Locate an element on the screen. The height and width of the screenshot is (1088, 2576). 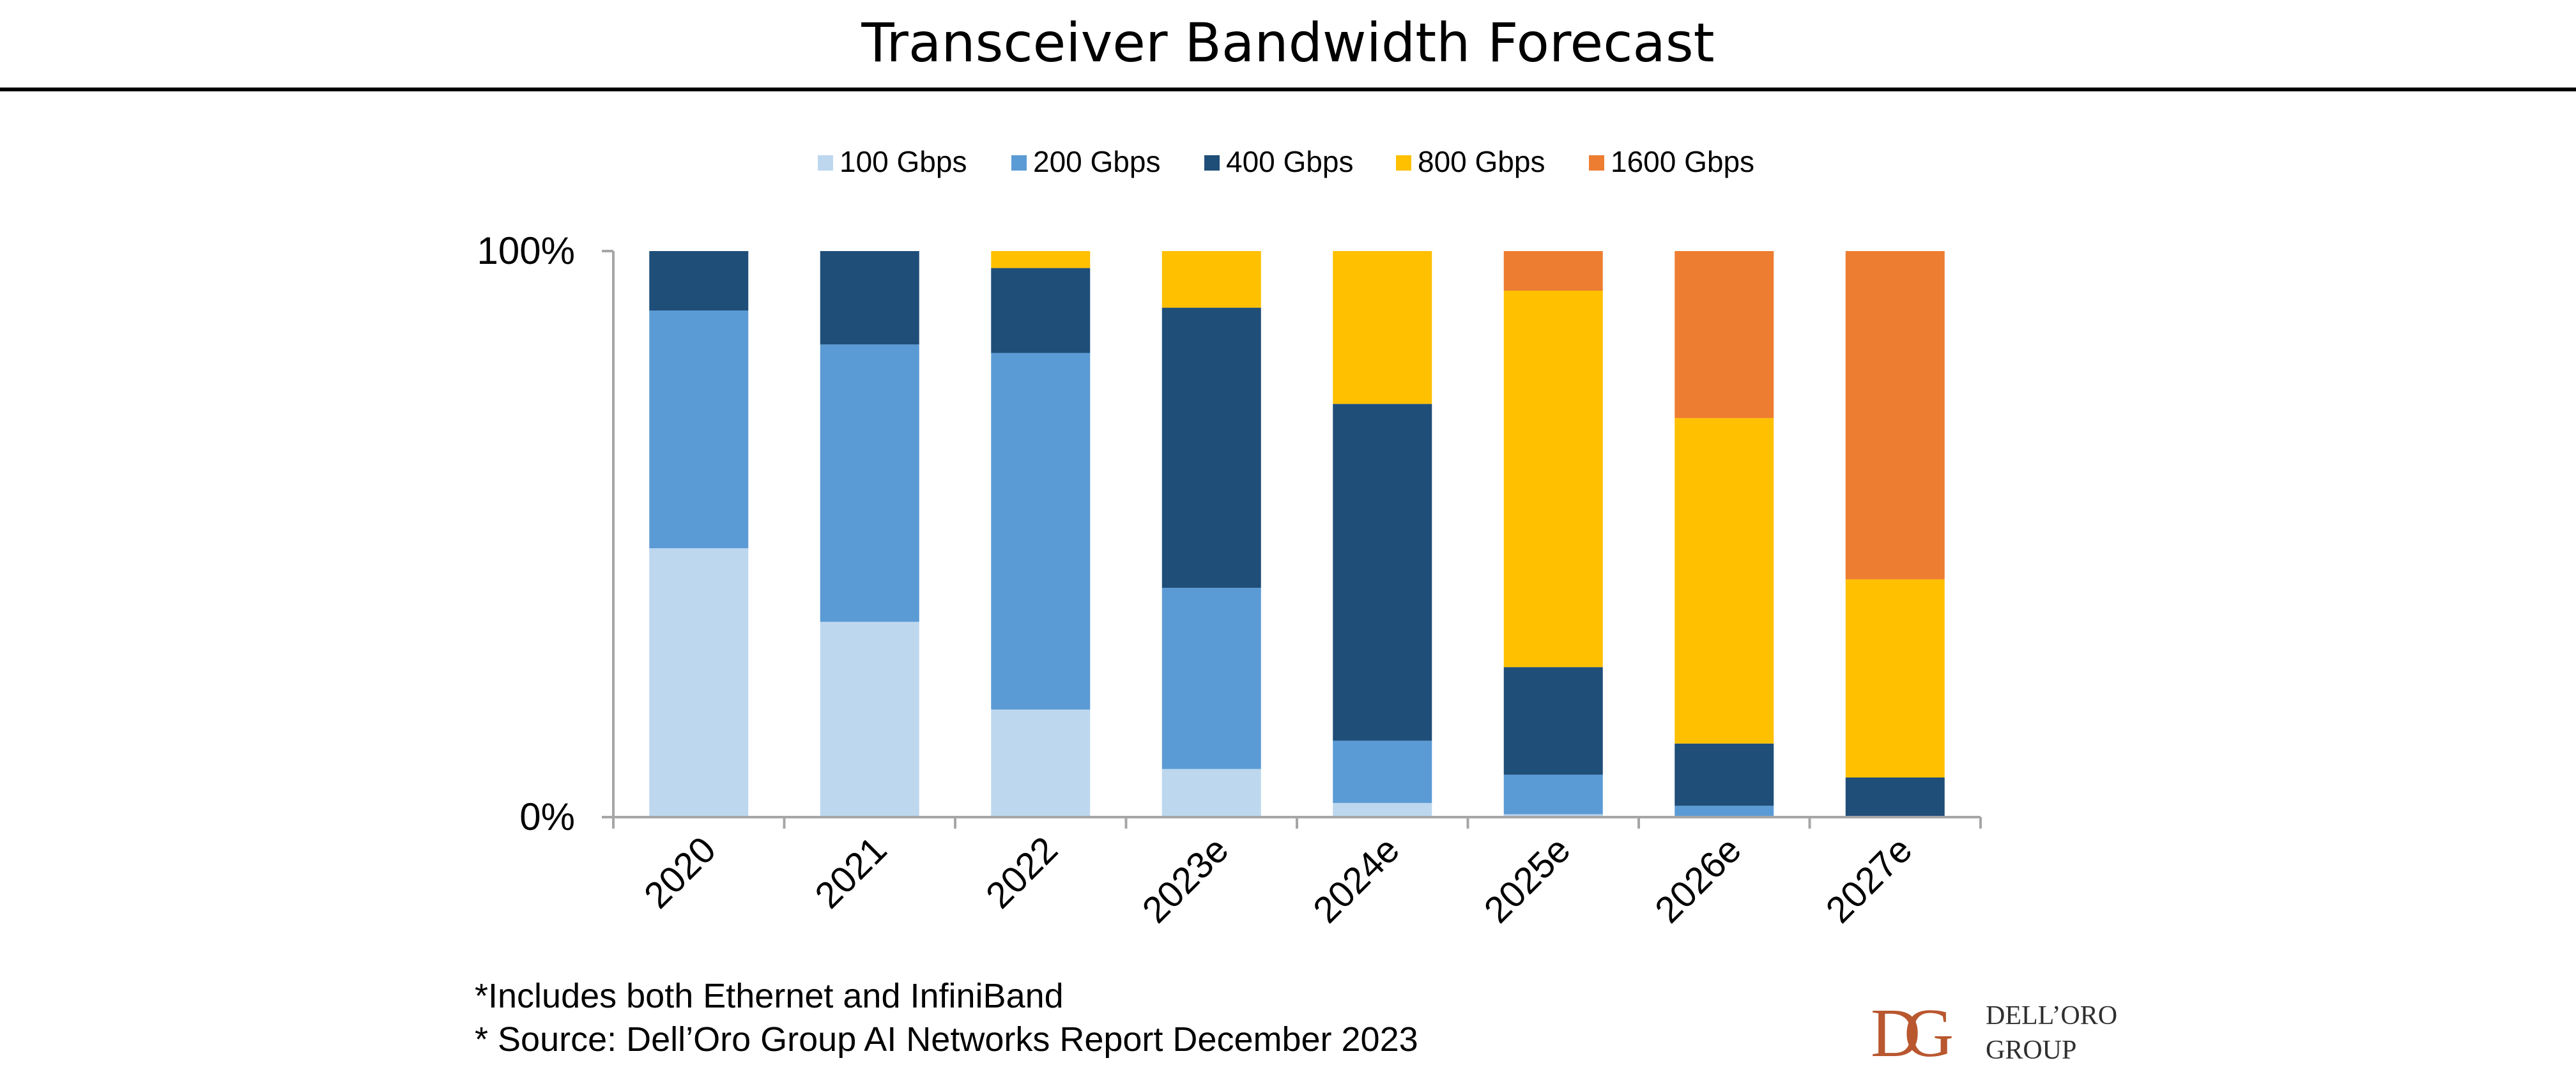
x-tick-label: 2024e is located at coordinates (1356, 880).